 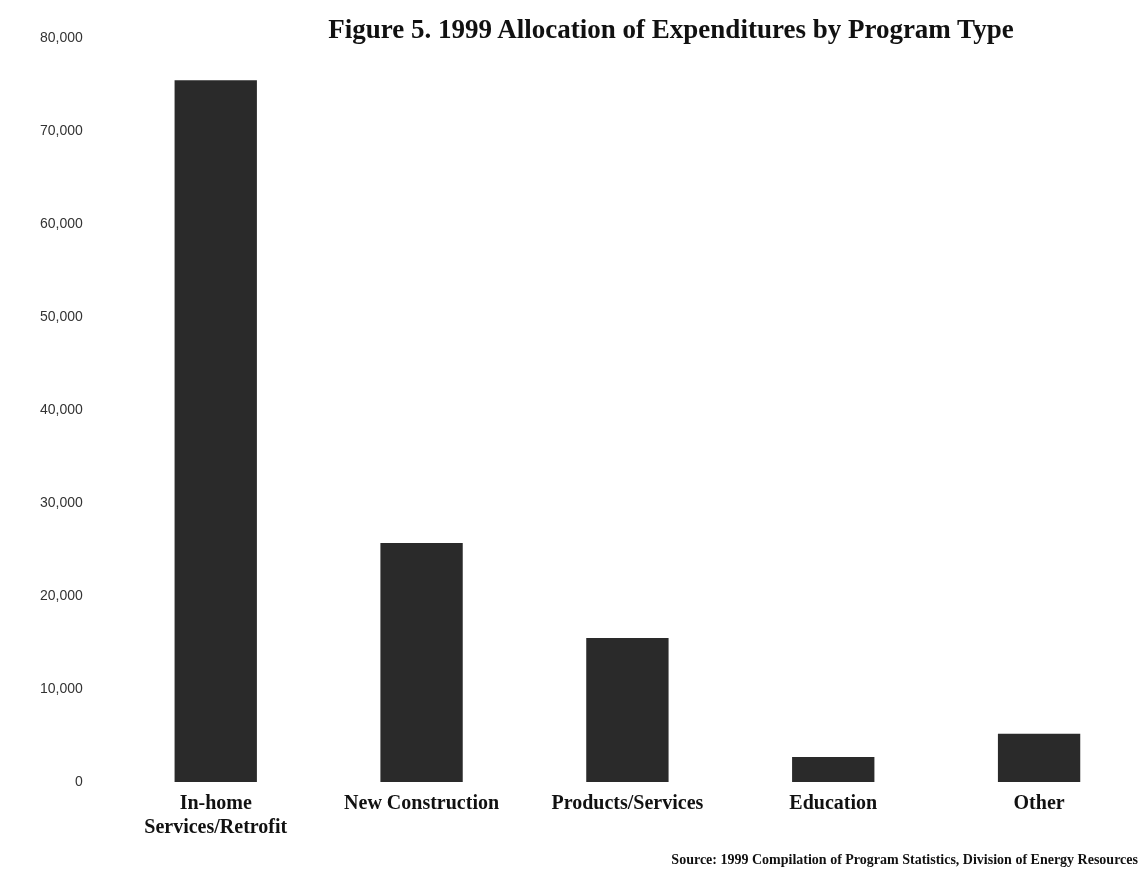 What do you see at coordinates (61, 594) in the screenshot?
I see `y-tick-label: 20,000` at bounding box center [61, 594].